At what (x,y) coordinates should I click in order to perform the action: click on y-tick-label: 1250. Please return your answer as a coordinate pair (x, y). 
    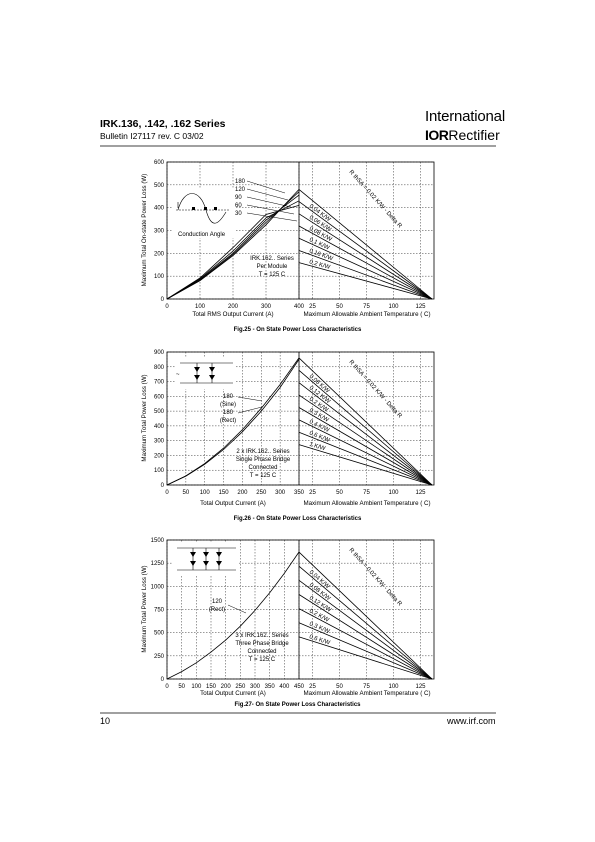
    Looking at the image, I should click on (158, 564).